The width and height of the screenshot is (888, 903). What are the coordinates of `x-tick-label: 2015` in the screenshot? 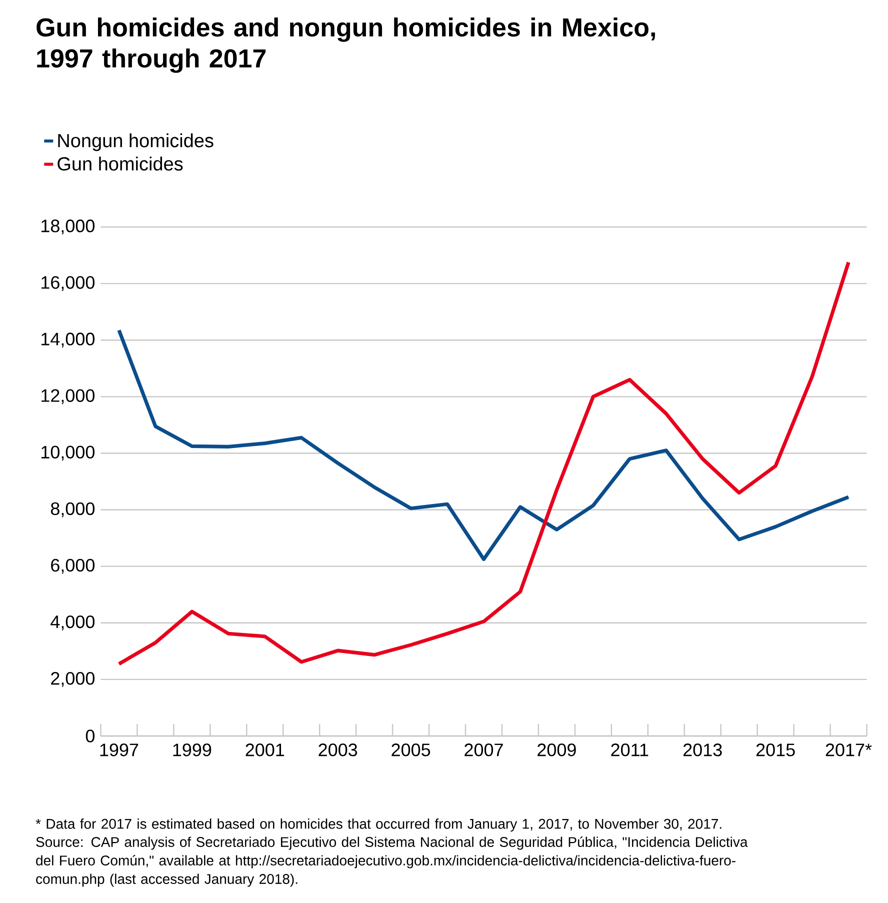 It's located at (775, 750).